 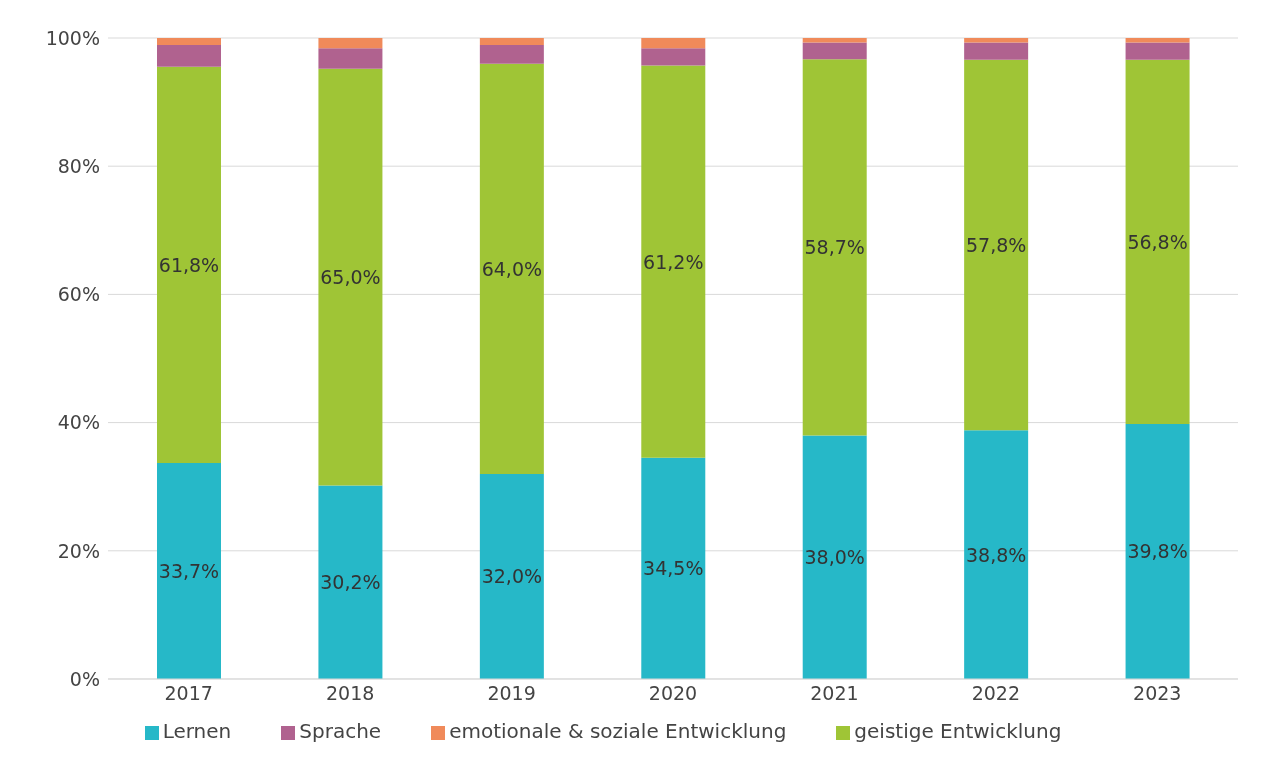 I want to click on data-label: 65,0%, so click(x=350, y=277).